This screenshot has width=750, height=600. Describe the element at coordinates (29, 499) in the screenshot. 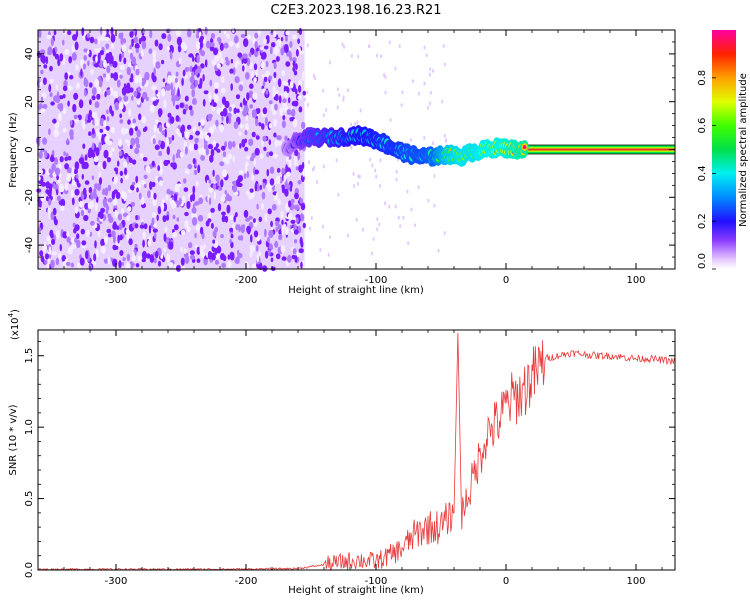

I see `y-tick-label: 0.5` at that location.